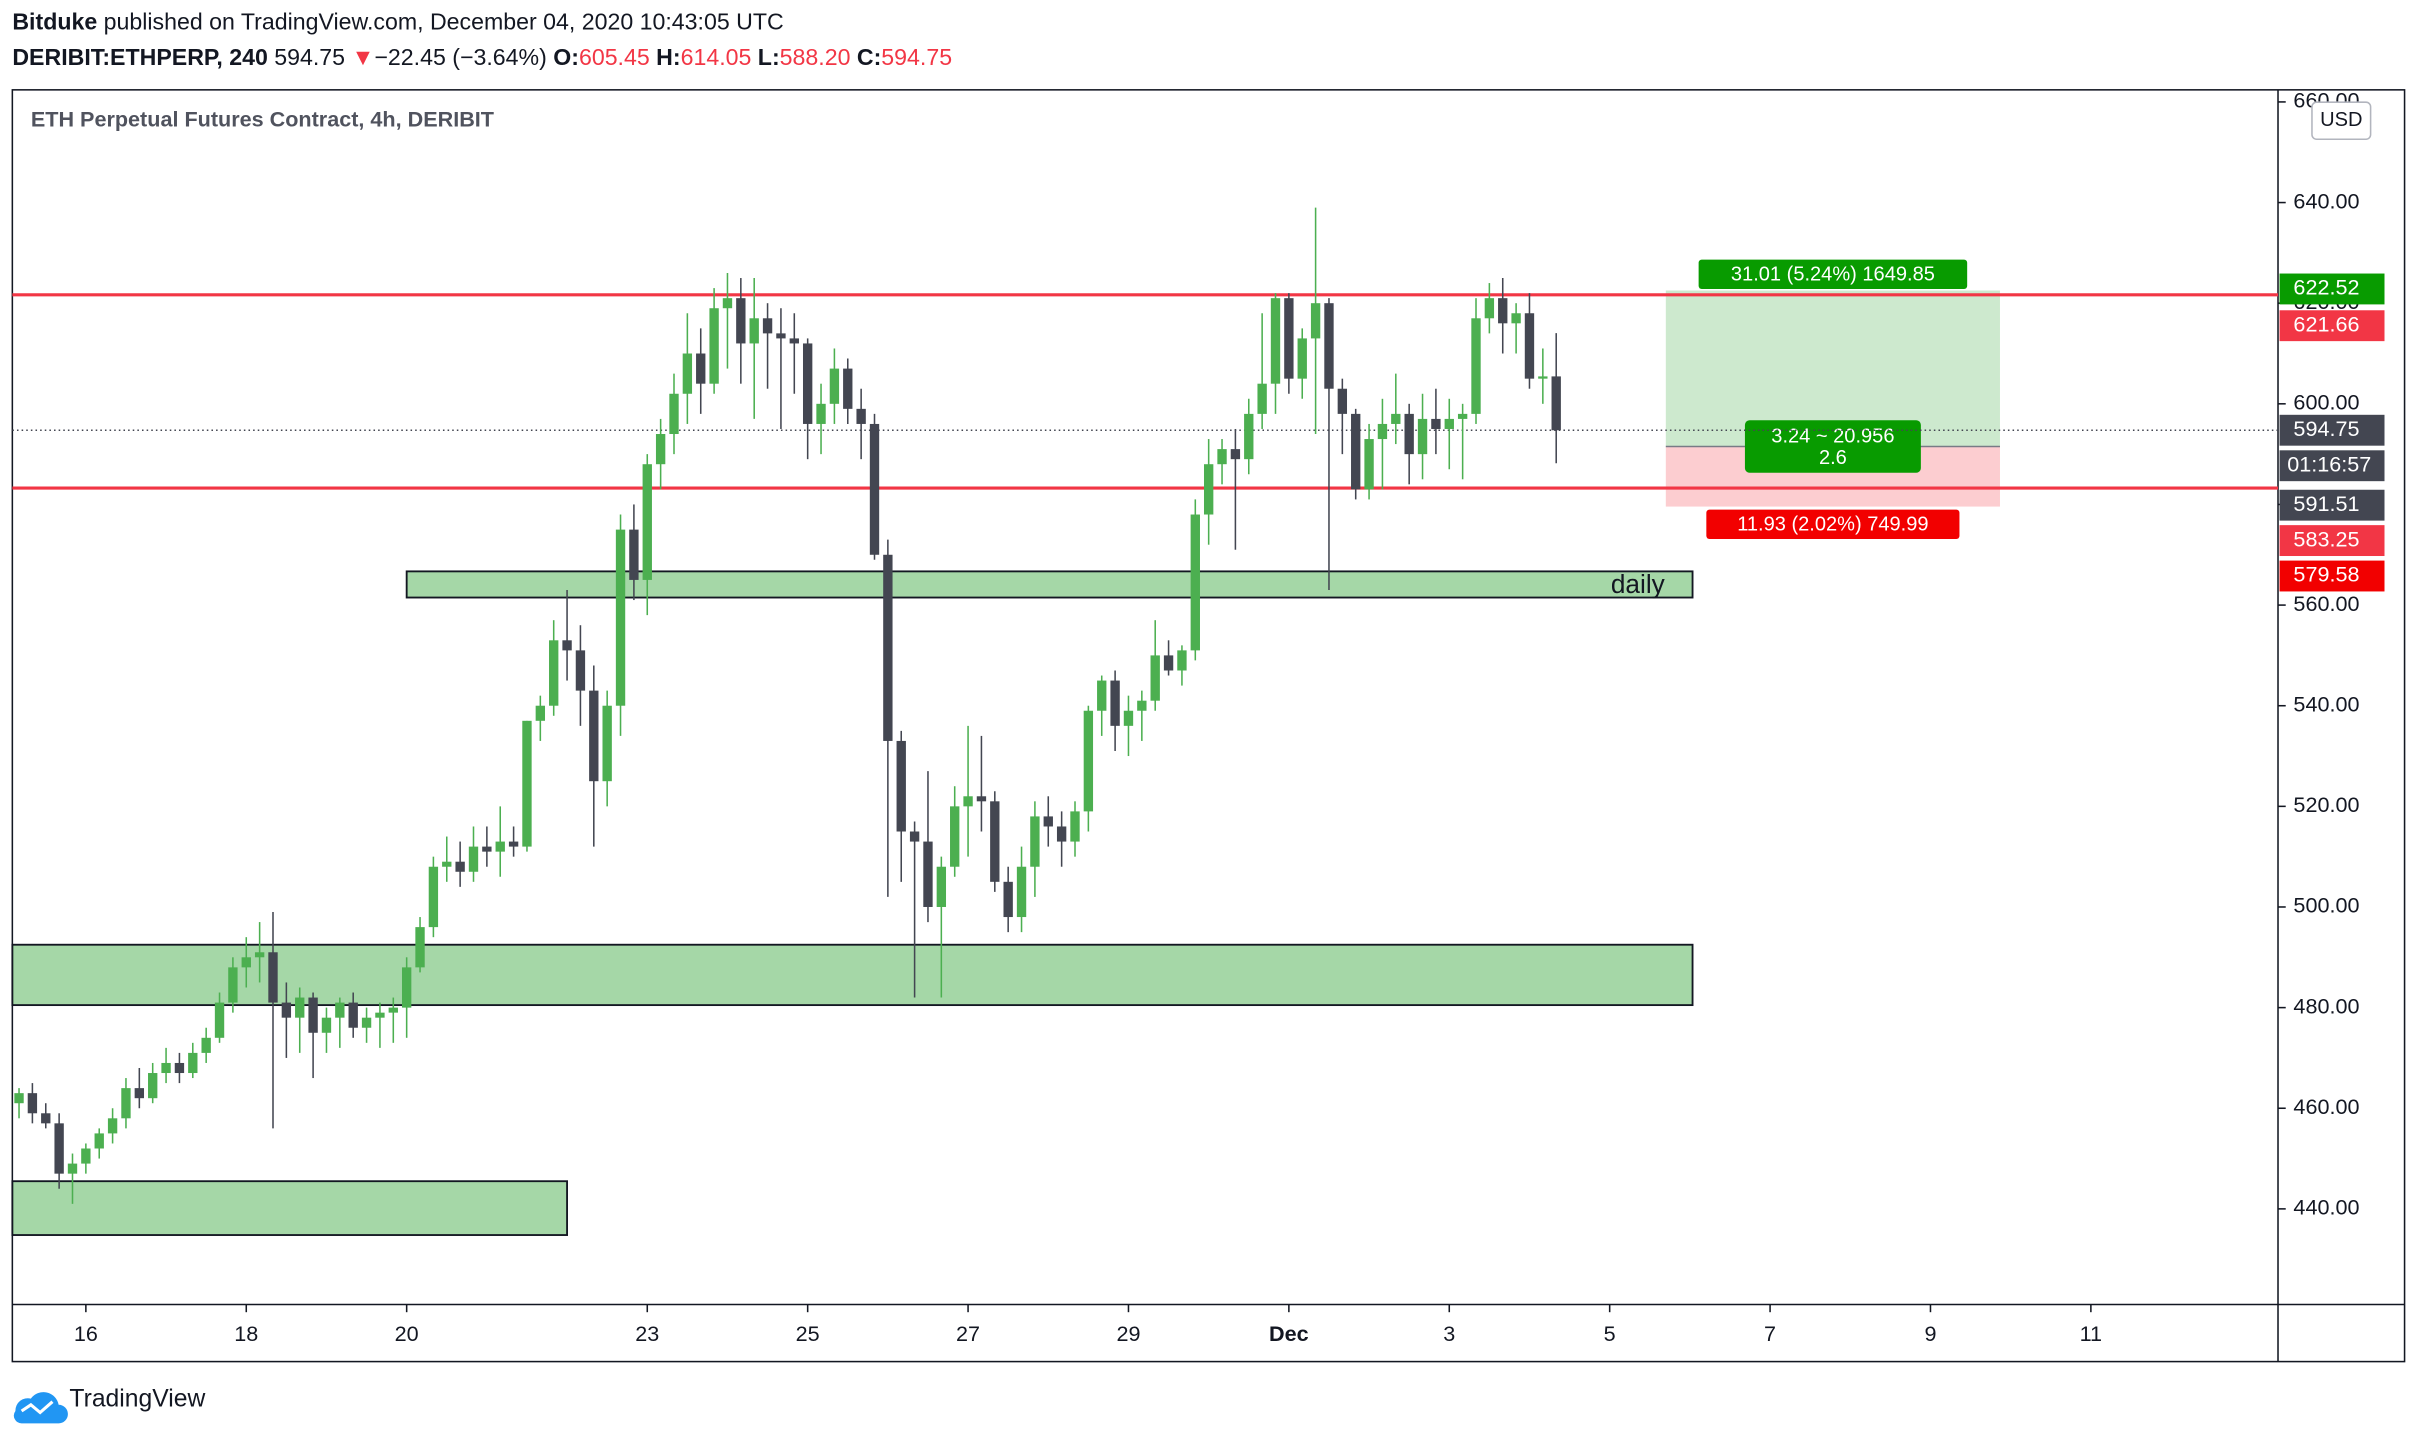 This screenshot has width=2420, height=1436. I want to click on target-label: 31.01 (5.24%) 1649.85, so click(1833, 274).